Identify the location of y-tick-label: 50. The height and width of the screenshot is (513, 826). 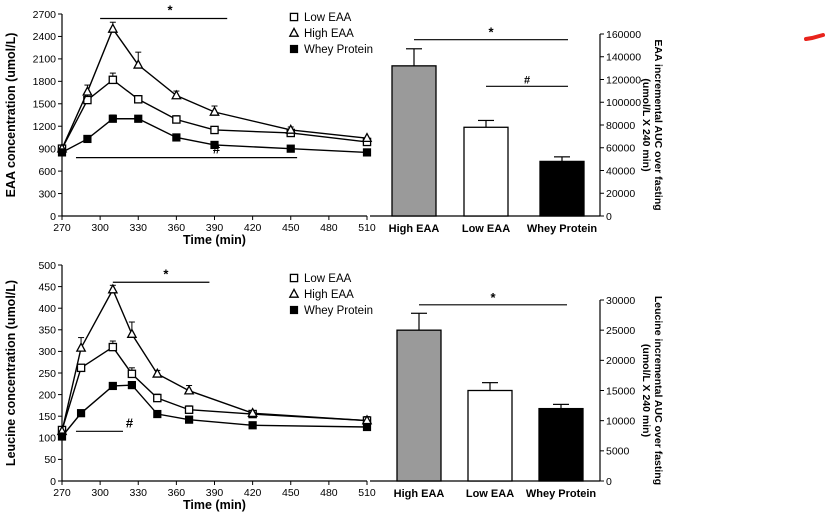
(50, 460).